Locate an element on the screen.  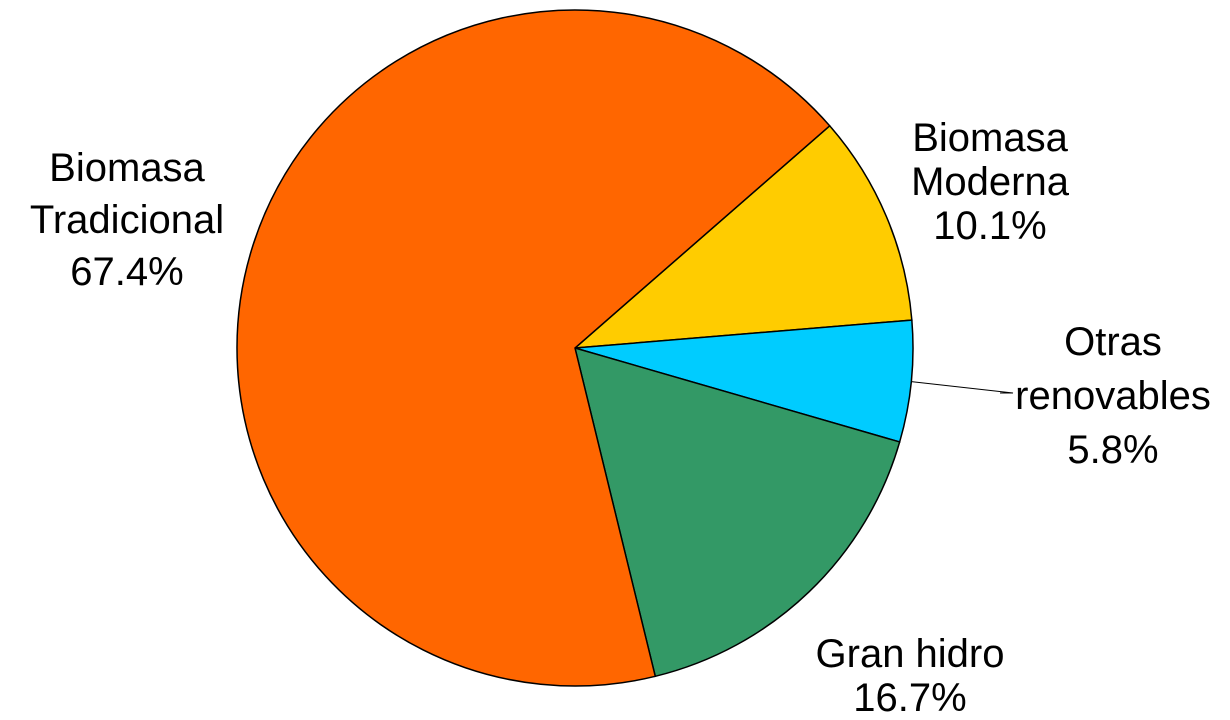
value-label: 67.4% is located at coordinates (127, 272).